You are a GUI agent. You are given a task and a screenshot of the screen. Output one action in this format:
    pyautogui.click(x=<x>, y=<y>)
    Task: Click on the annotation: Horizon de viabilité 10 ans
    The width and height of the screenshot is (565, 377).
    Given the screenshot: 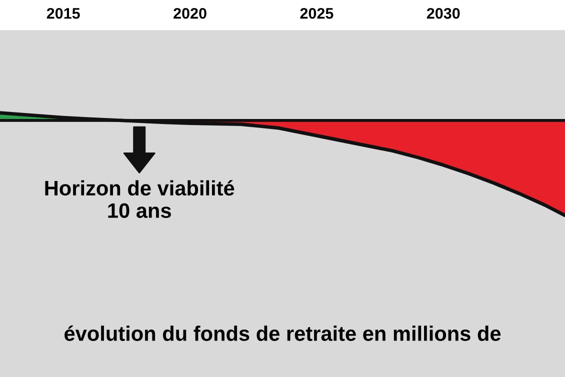 What is the action you would take?
    pyautogui.click(x=139, y=199)
    